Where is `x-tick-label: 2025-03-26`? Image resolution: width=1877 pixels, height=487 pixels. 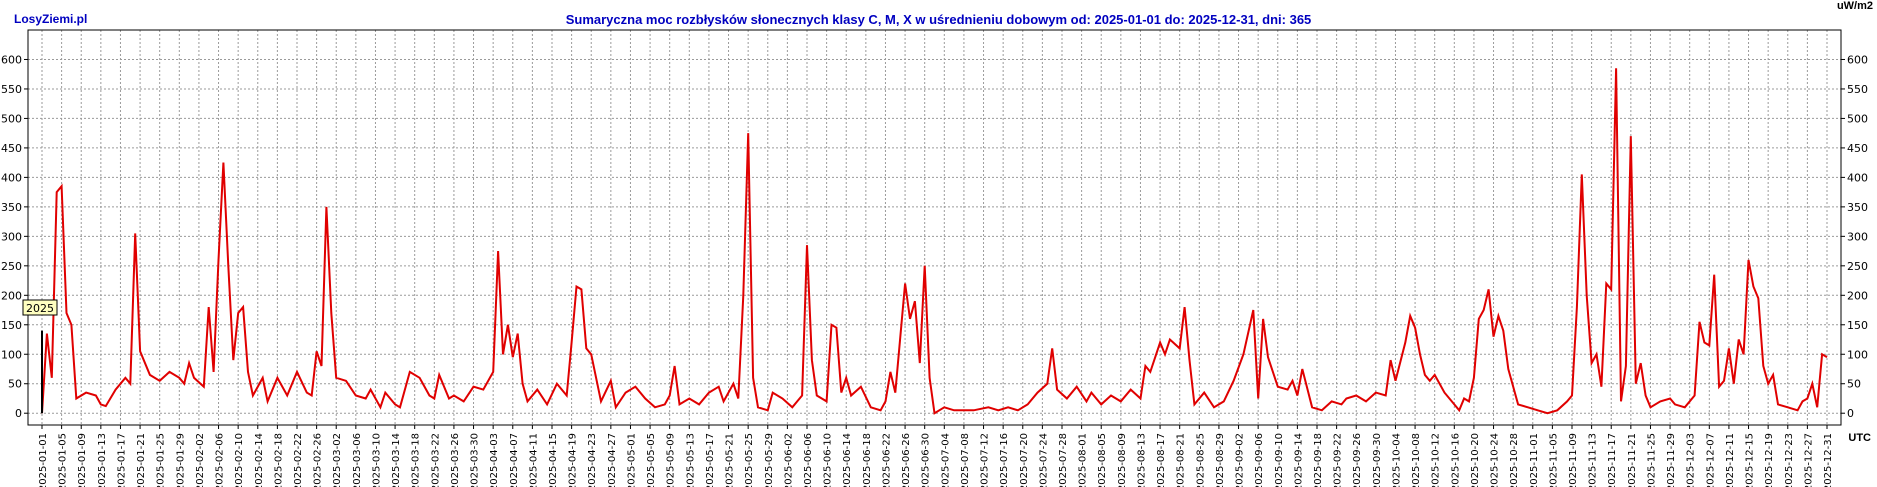
x-tick-label: 2025-03-26 is located at coordinates (455, 460).